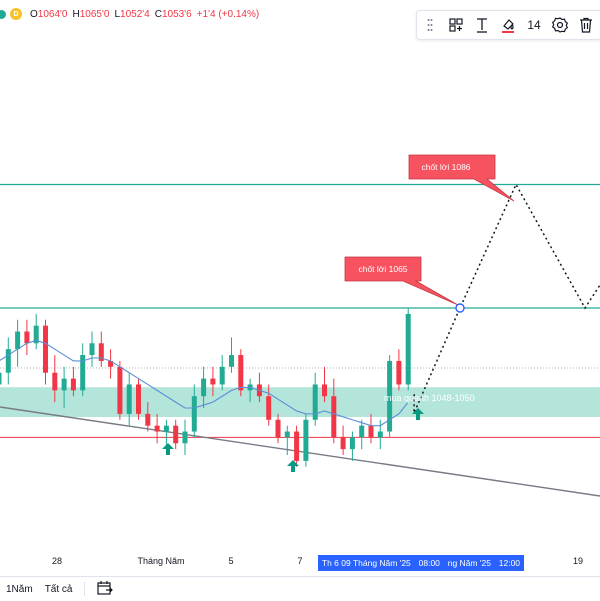  What do you see at coordinates (105, 589) in the screenshot?
I see `date-range-icon` at bounding box center [105, 589].